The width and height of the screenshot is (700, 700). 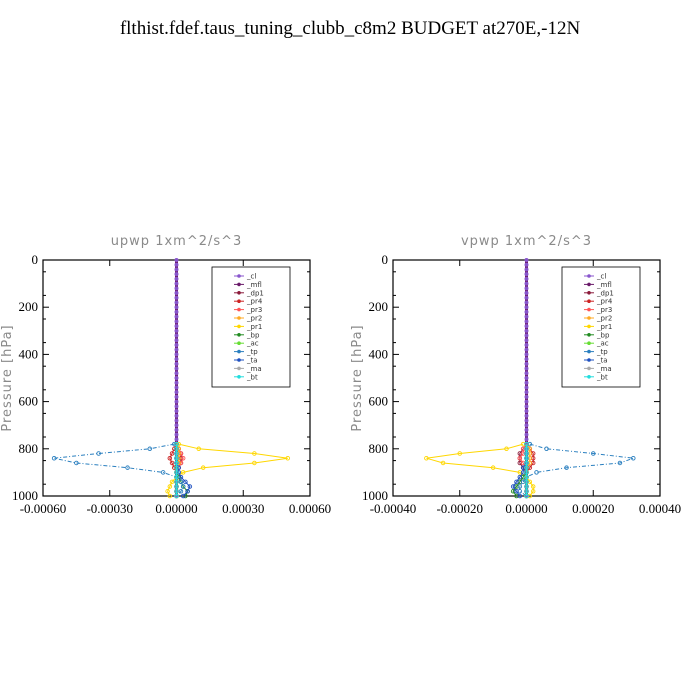 What do you see at coordinates (172, 453) in the screenshot?
I see `series-point-pr4` at bounding box center [172, 453].